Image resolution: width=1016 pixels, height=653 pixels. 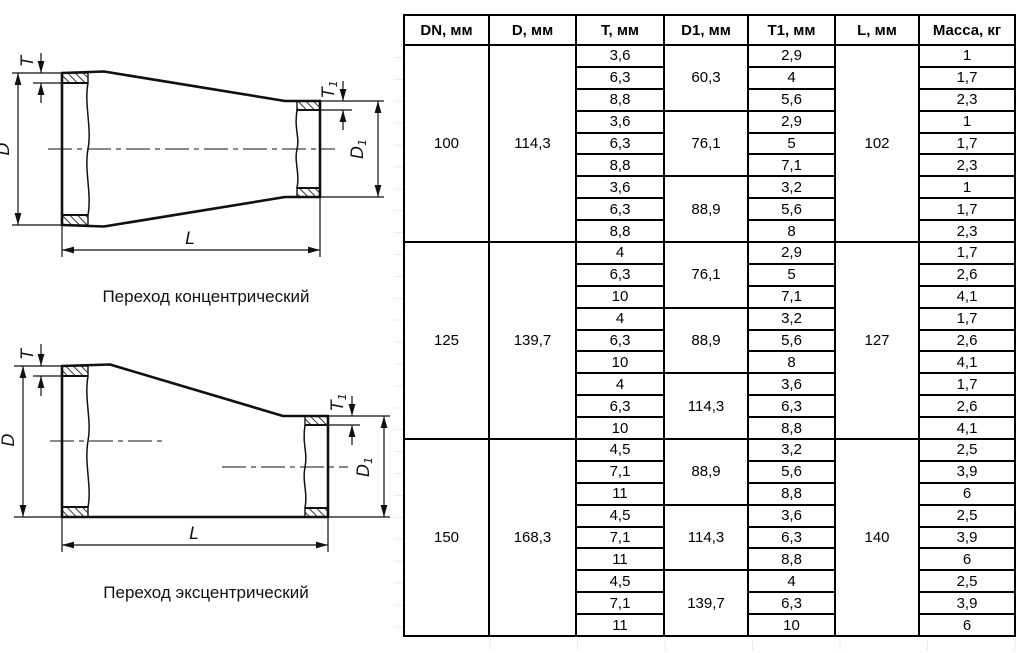 What do you see at coordinates (967, 450) in the screenshot?
I see `cell-mass: 2,5` at bounding box center [967, 450].